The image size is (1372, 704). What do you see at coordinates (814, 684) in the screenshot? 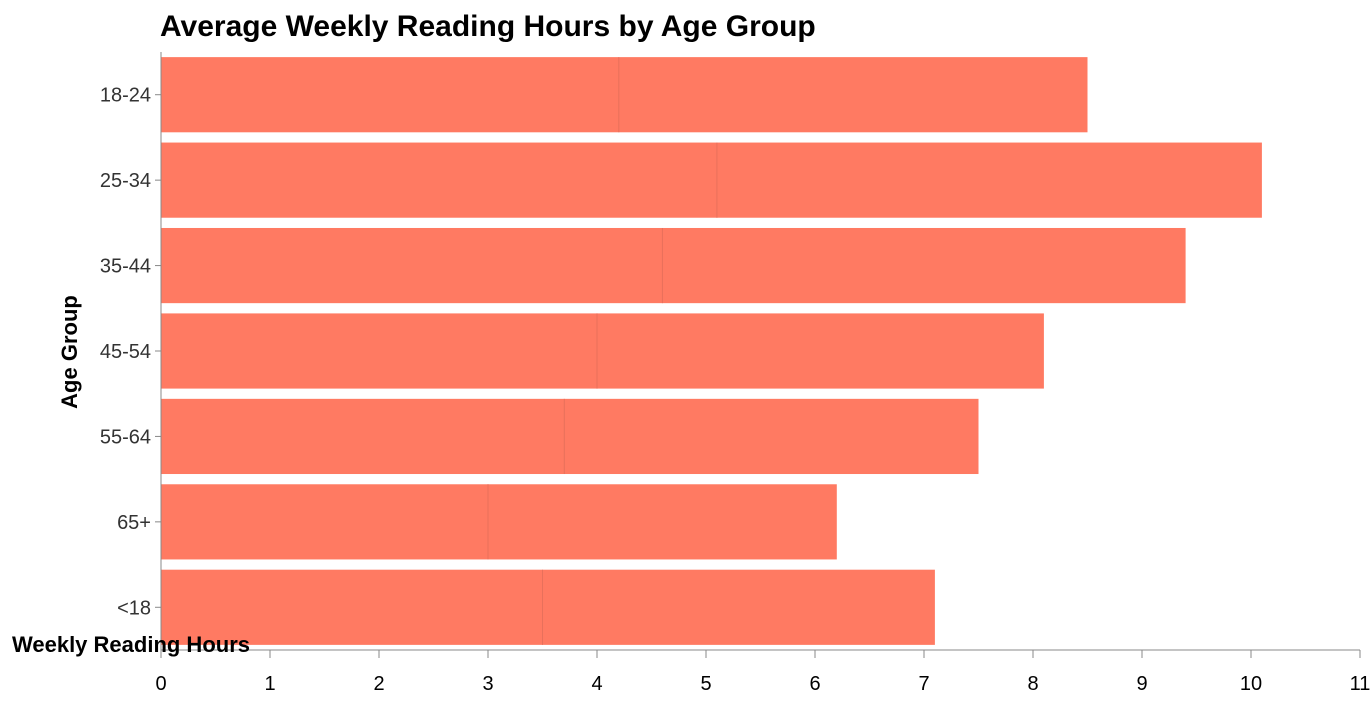
I see `x-tick-label: 6` at bounding box center [814, 684].